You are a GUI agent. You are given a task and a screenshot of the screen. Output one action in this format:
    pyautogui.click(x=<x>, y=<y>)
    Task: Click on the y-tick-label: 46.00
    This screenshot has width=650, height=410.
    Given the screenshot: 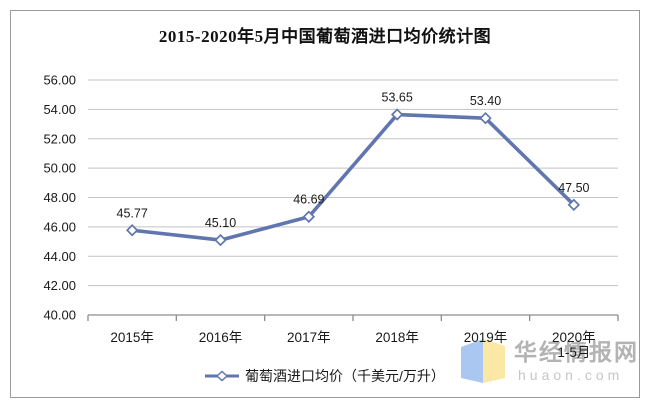 What is the action you would take?
    pyautogui.click(x=59, y=226)
    